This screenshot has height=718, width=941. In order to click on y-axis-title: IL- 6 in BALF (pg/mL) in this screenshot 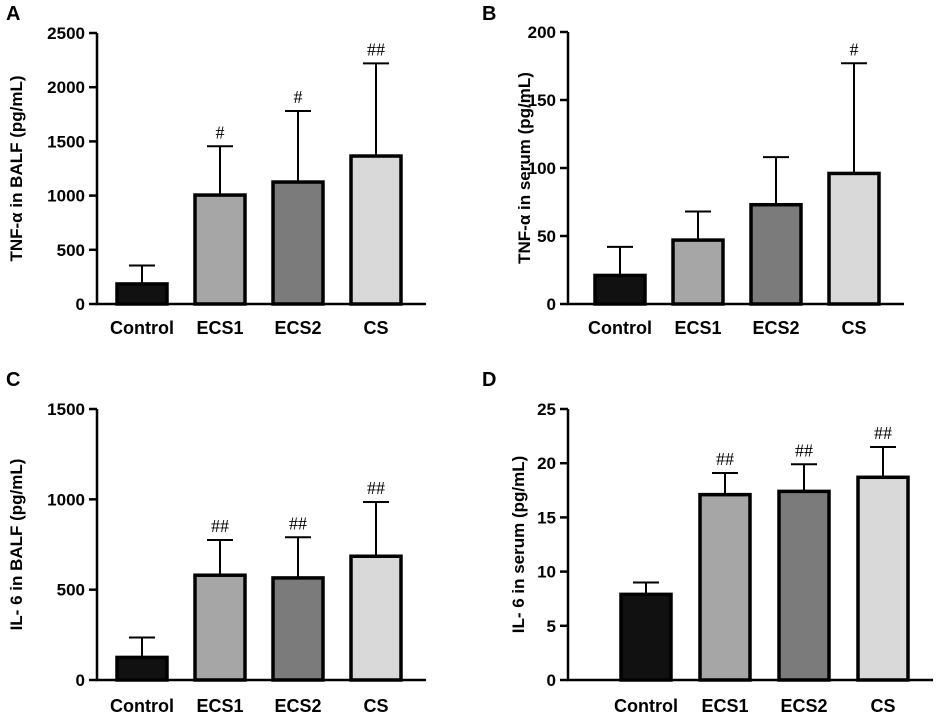, I will do `click(16, 545)`.